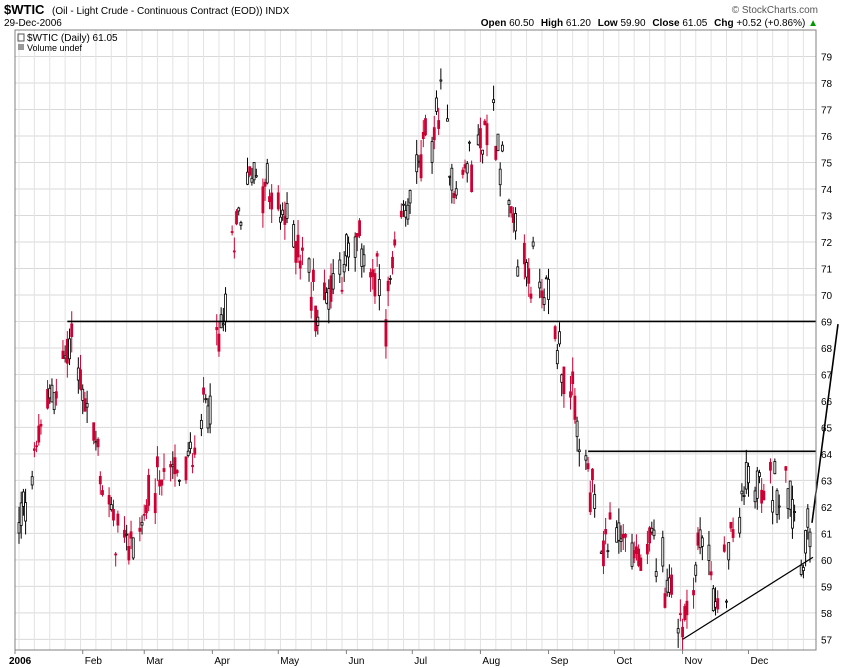 The height and width of the screenshot is (668, 850). Describe the element at coordinates (155, 661) in the screenshot. I see `x-tick-label: Mar` at that location.